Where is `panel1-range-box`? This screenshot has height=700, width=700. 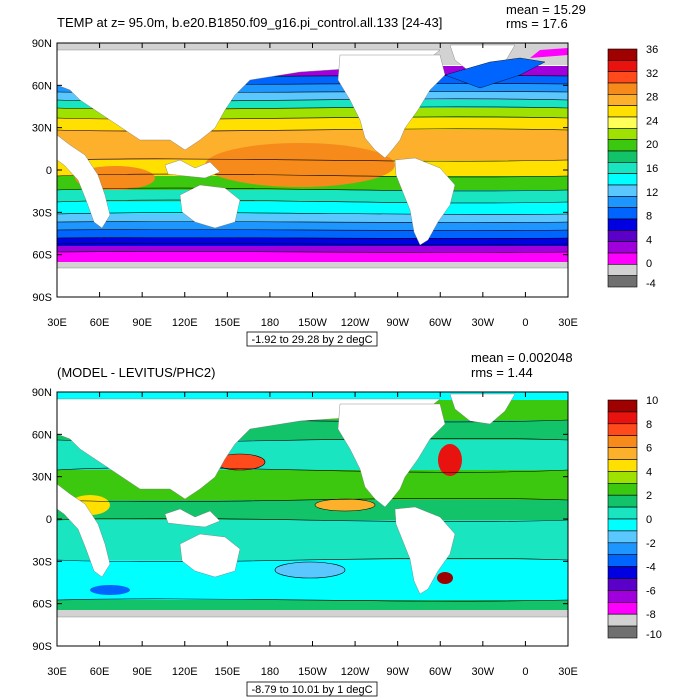
panel1-range-box is located at coordinates (312, 339).